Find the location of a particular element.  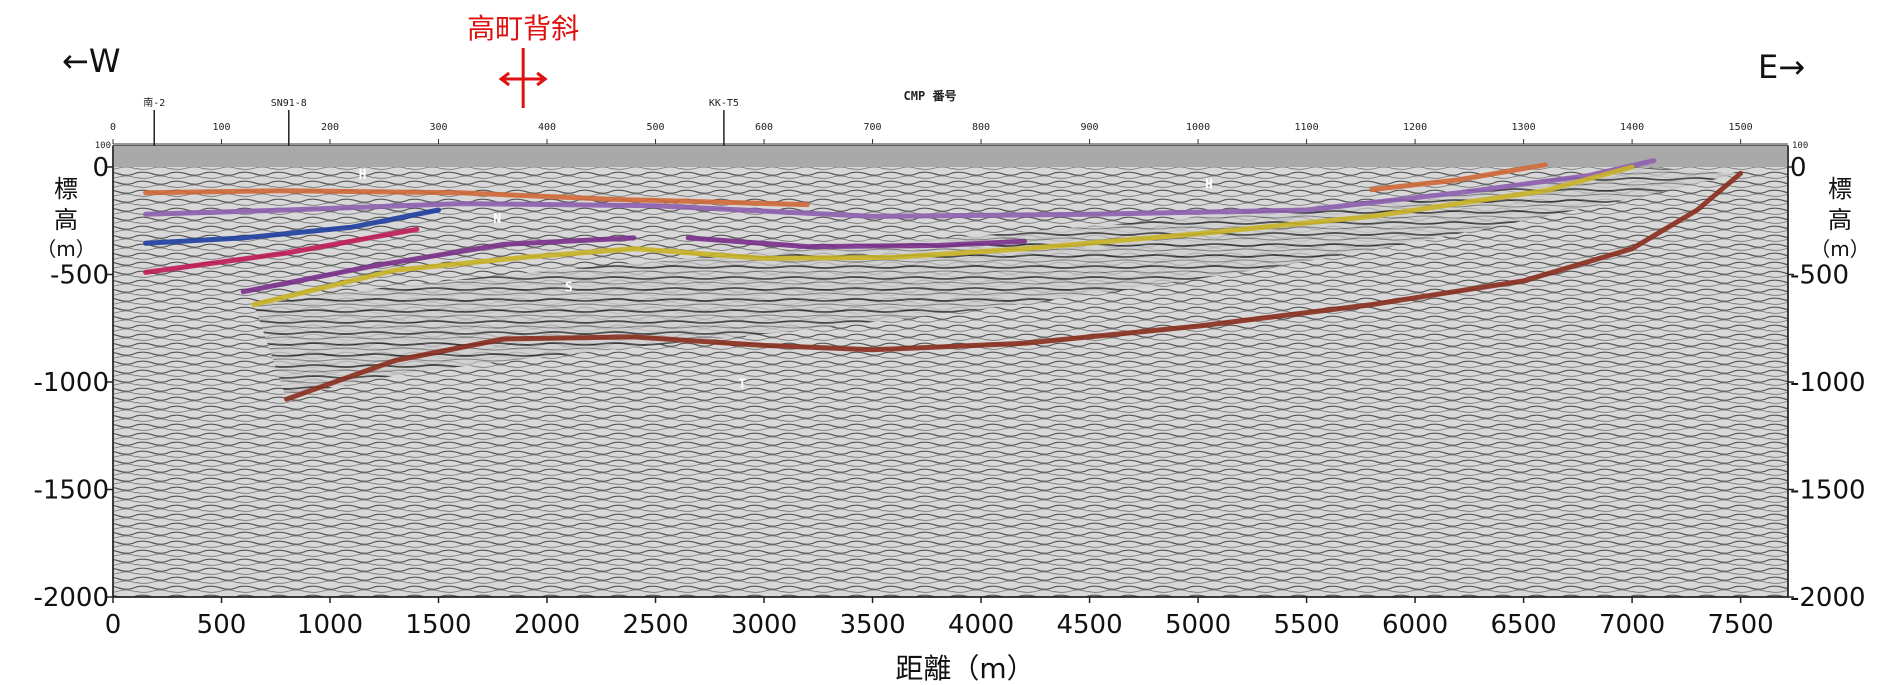

cmp-tick-label-600: 600 is located at coordinates (764, 127).